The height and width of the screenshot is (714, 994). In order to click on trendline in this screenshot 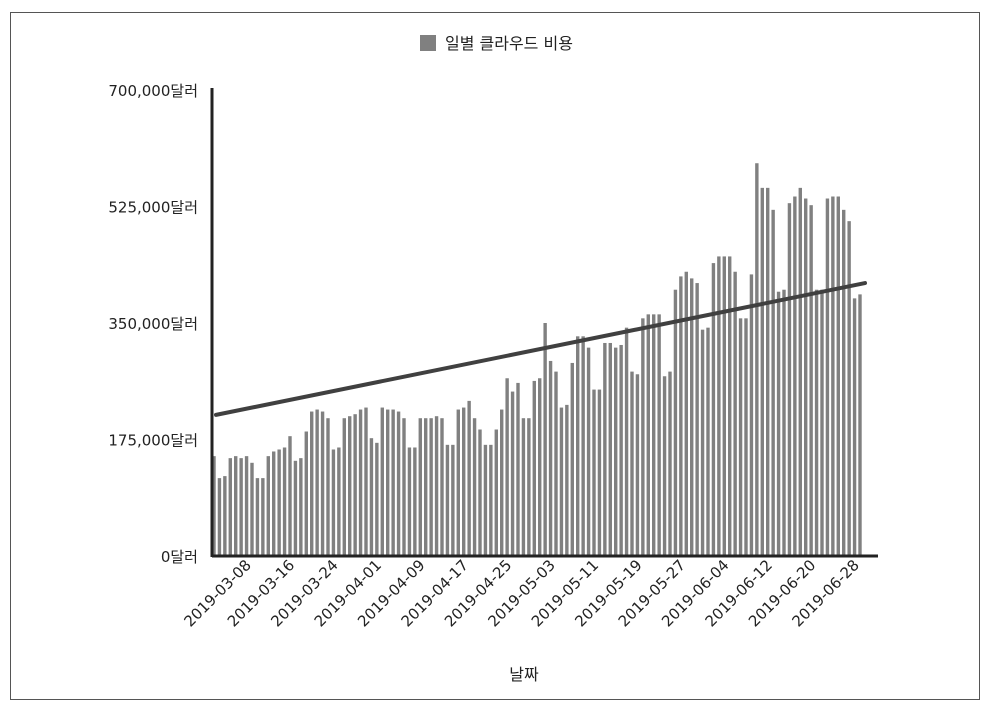, I will do `click(540, 349)`.